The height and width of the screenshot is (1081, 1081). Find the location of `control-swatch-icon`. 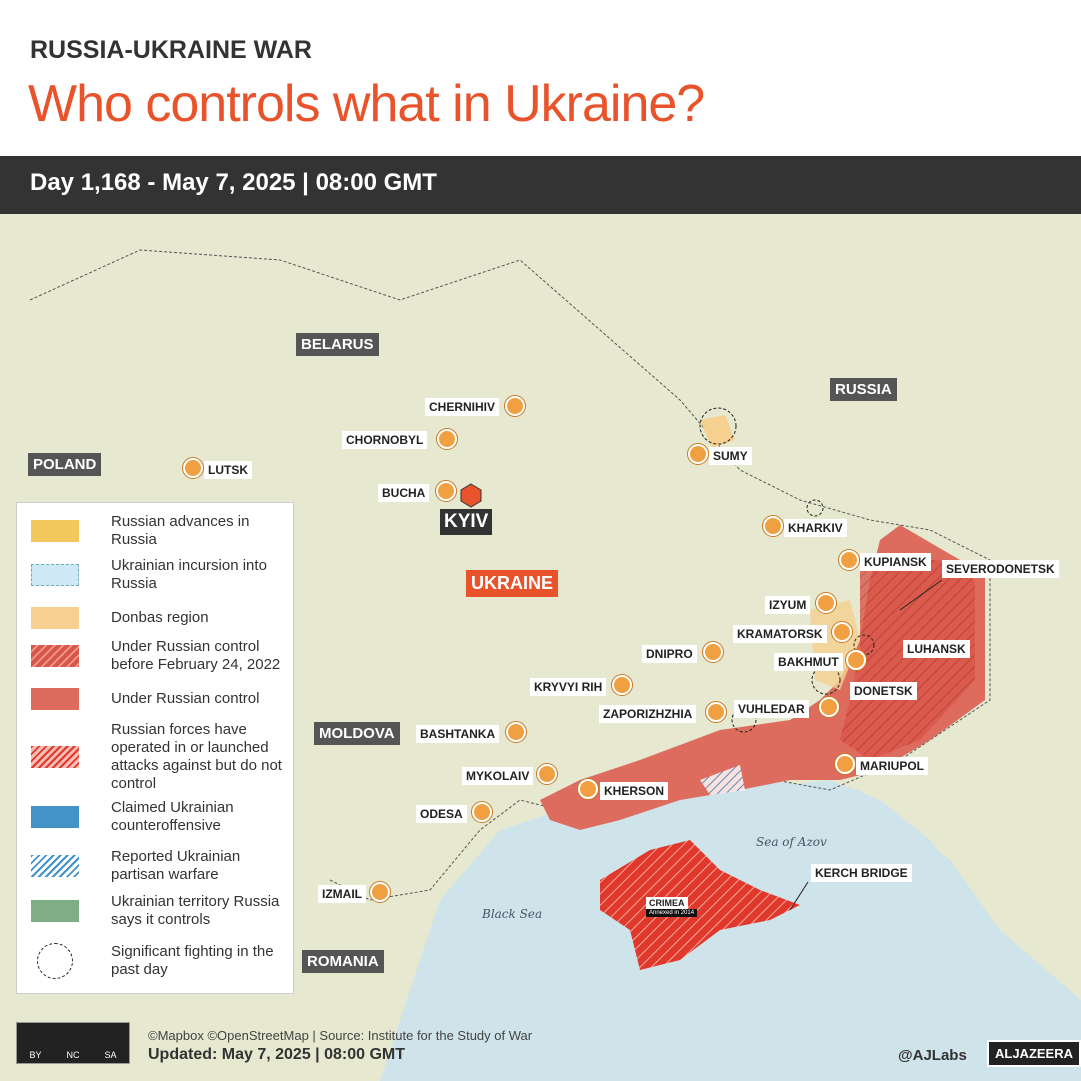

control-swatch-icon is located at coordinates (55, 699).